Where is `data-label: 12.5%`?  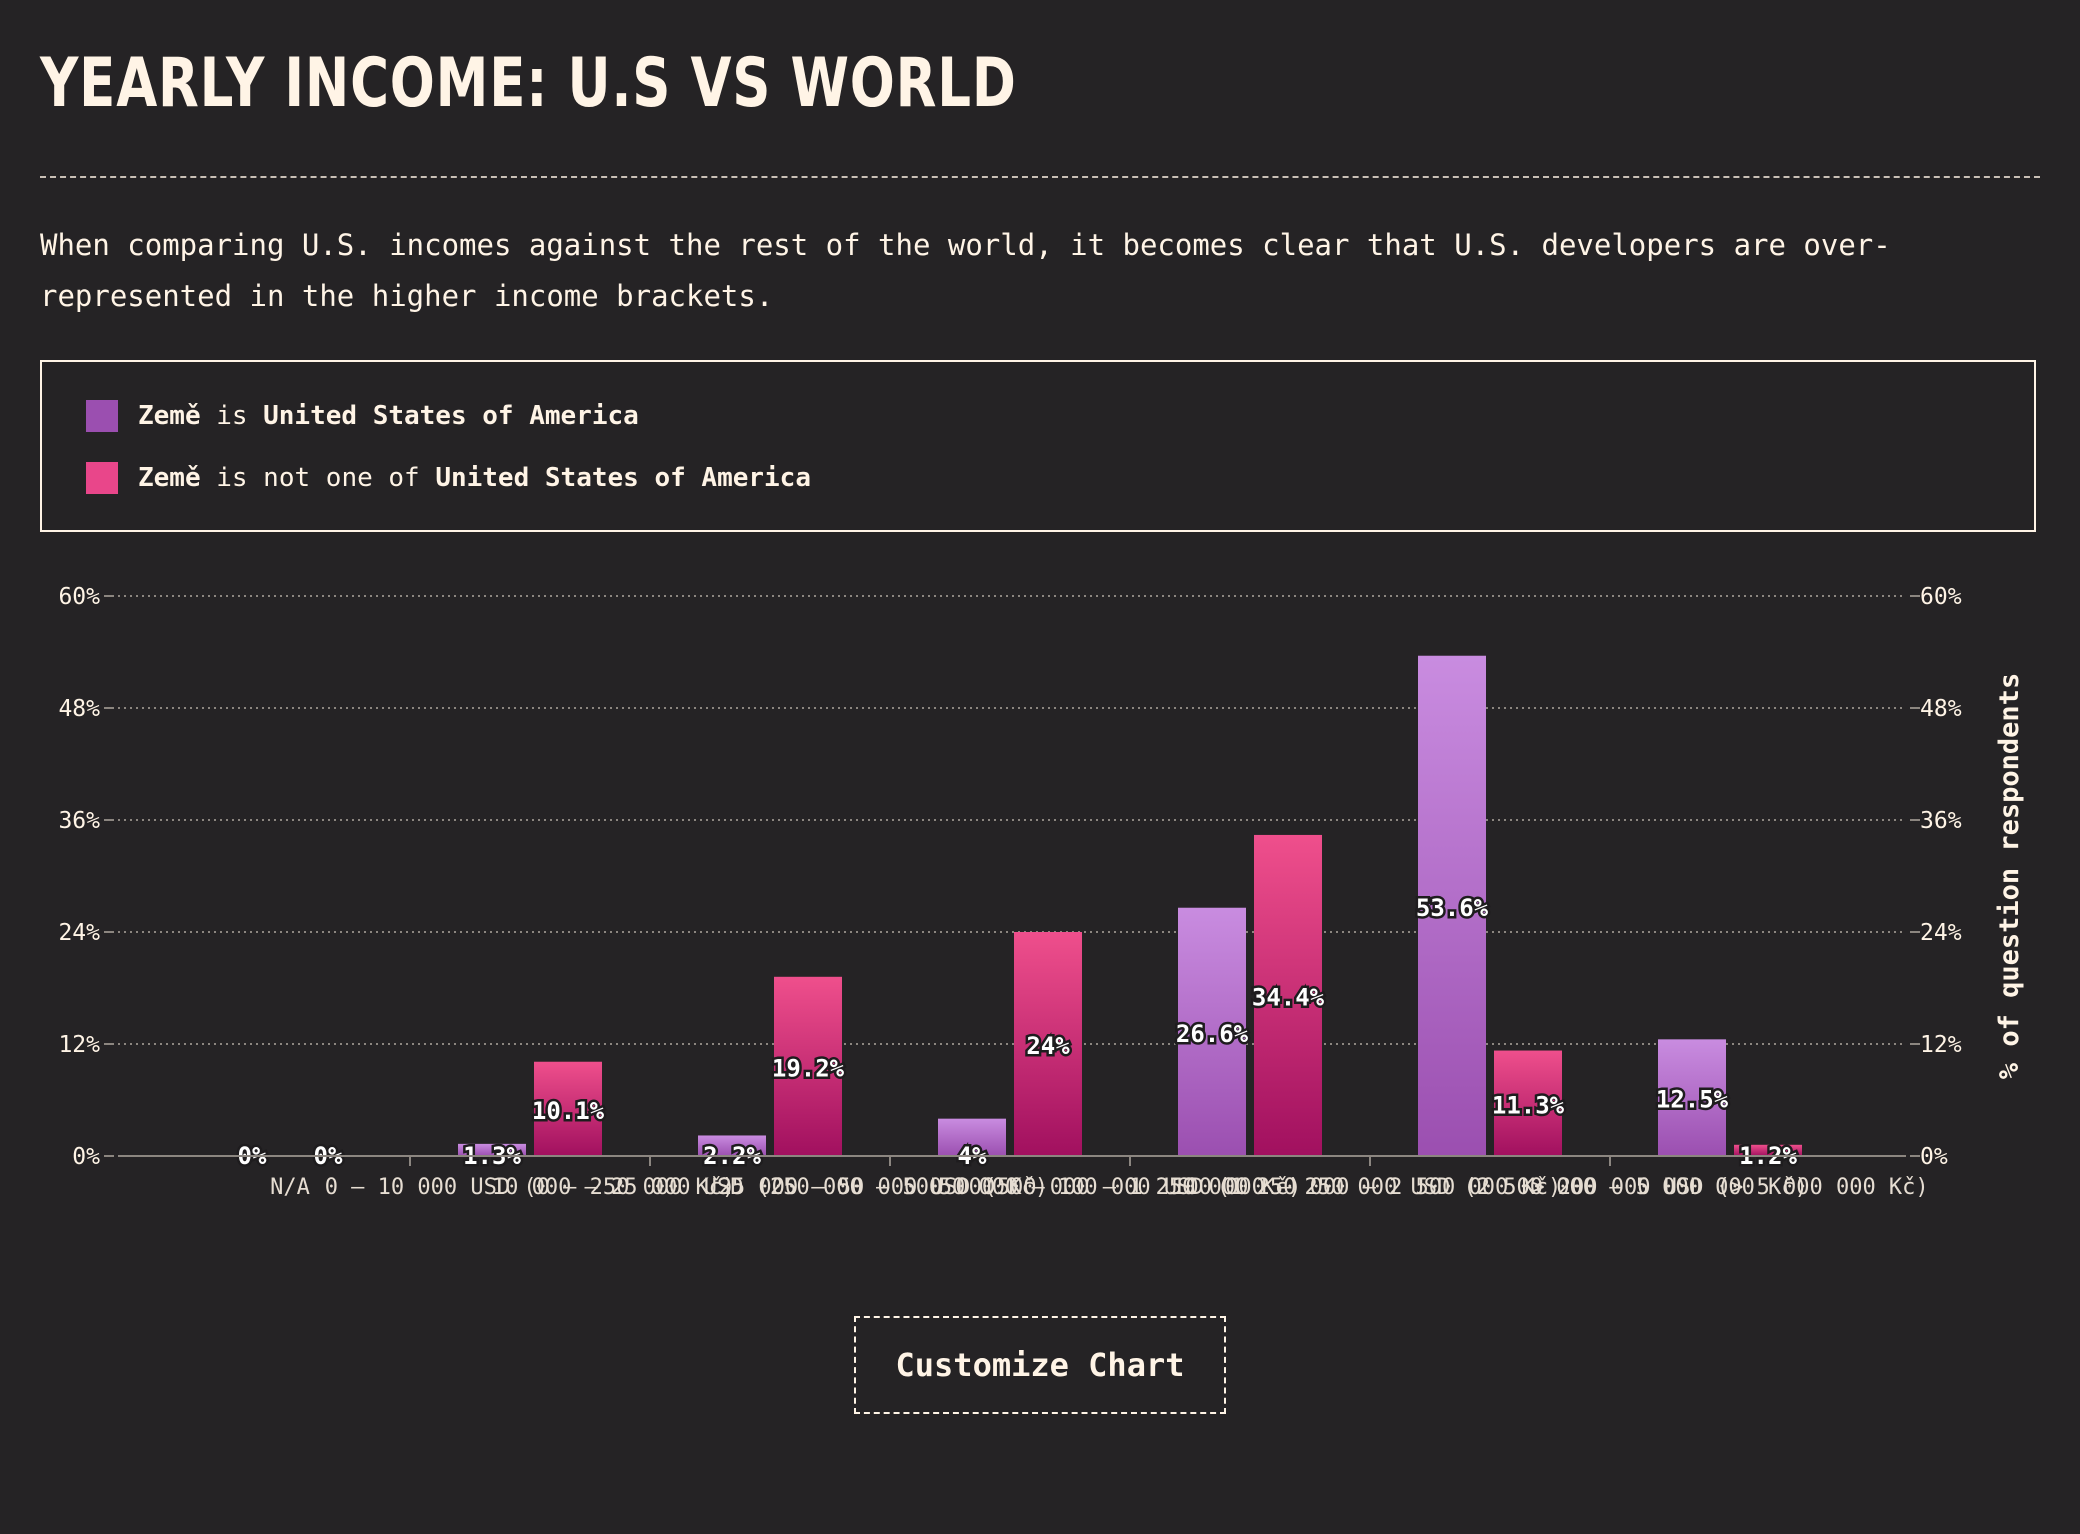
data-label: 12.5% is located at coordinates (1692, 1100).